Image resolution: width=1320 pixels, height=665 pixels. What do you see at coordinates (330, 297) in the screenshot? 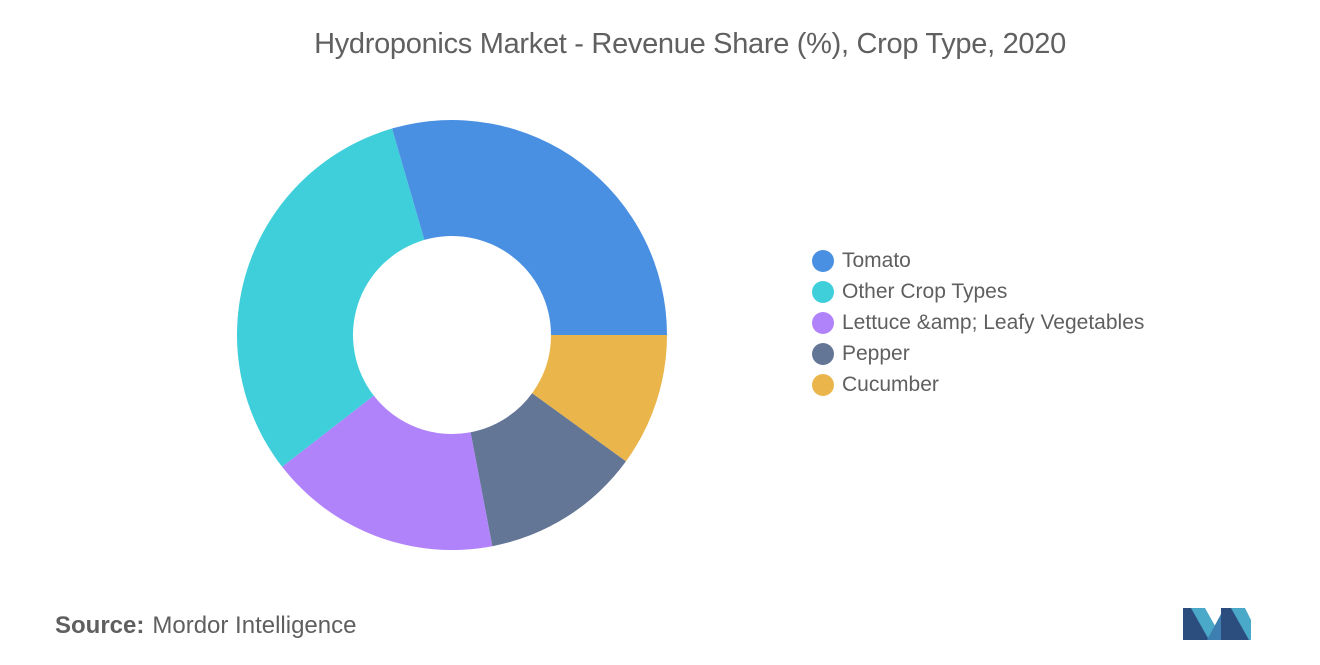
I see `donut-slice-other-crop-types` at bounding box center [330, 297].